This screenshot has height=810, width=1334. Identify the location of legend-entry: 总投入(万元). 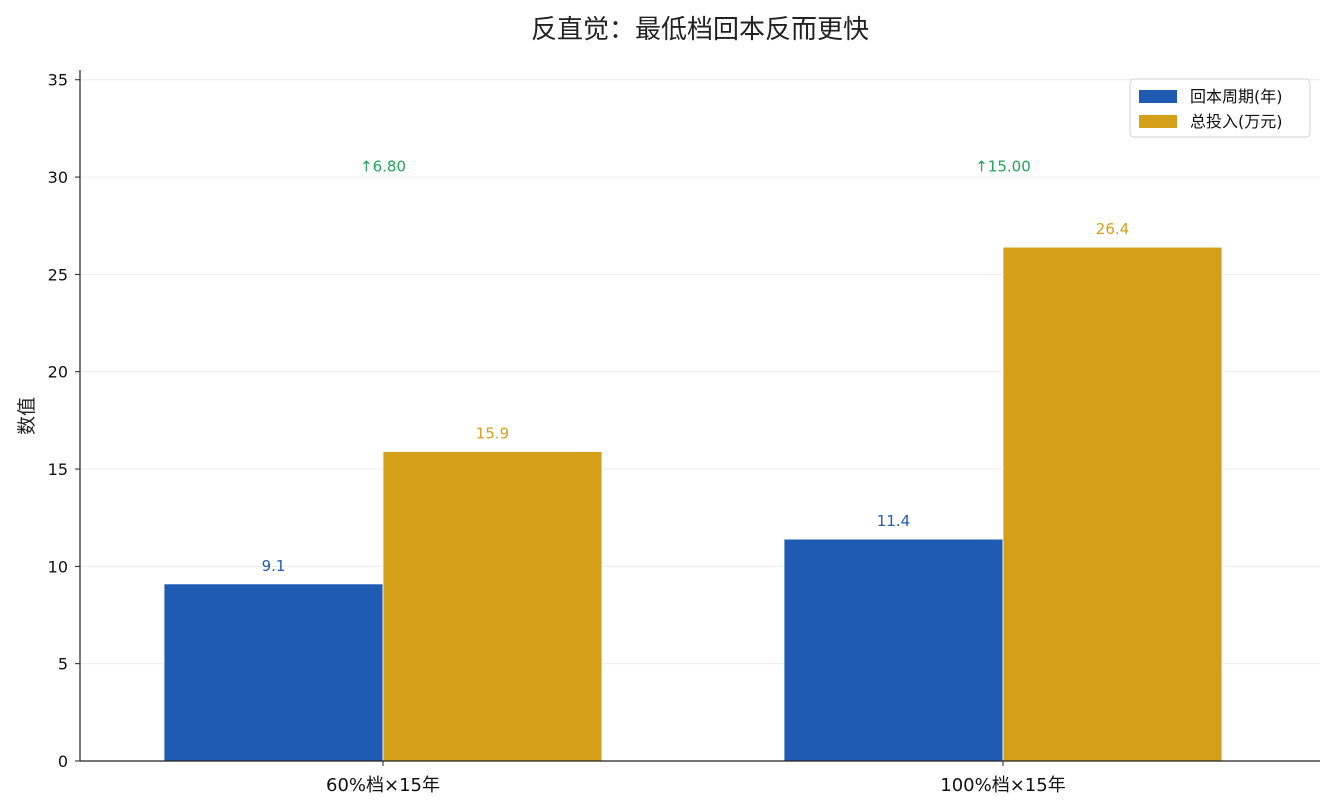
(1236, 121).